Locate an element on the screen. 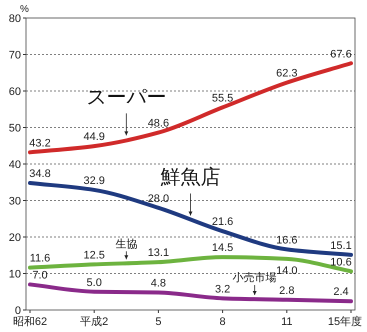  x-tick-label: 昭和62 is located at coordinates (30, 321).